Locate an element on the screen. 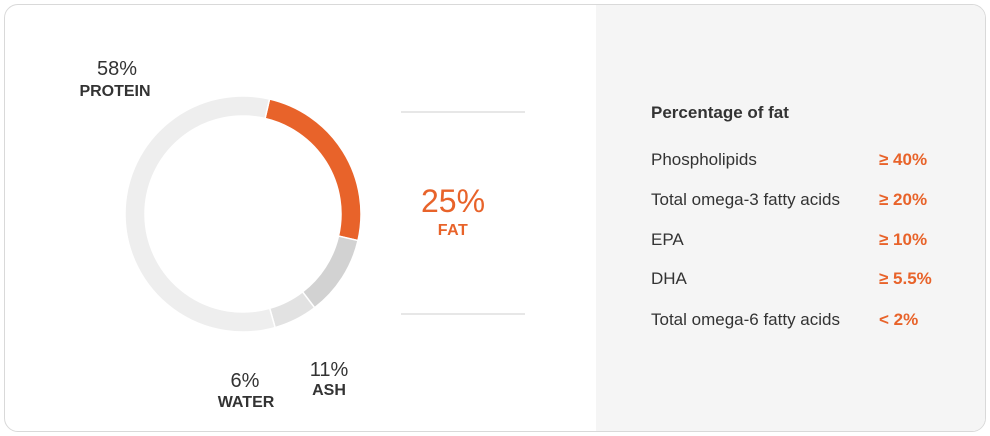 This screenshot has width=990, height=436. fat-row-value: ≥ 5.5% is located at coordinates (905, 278).